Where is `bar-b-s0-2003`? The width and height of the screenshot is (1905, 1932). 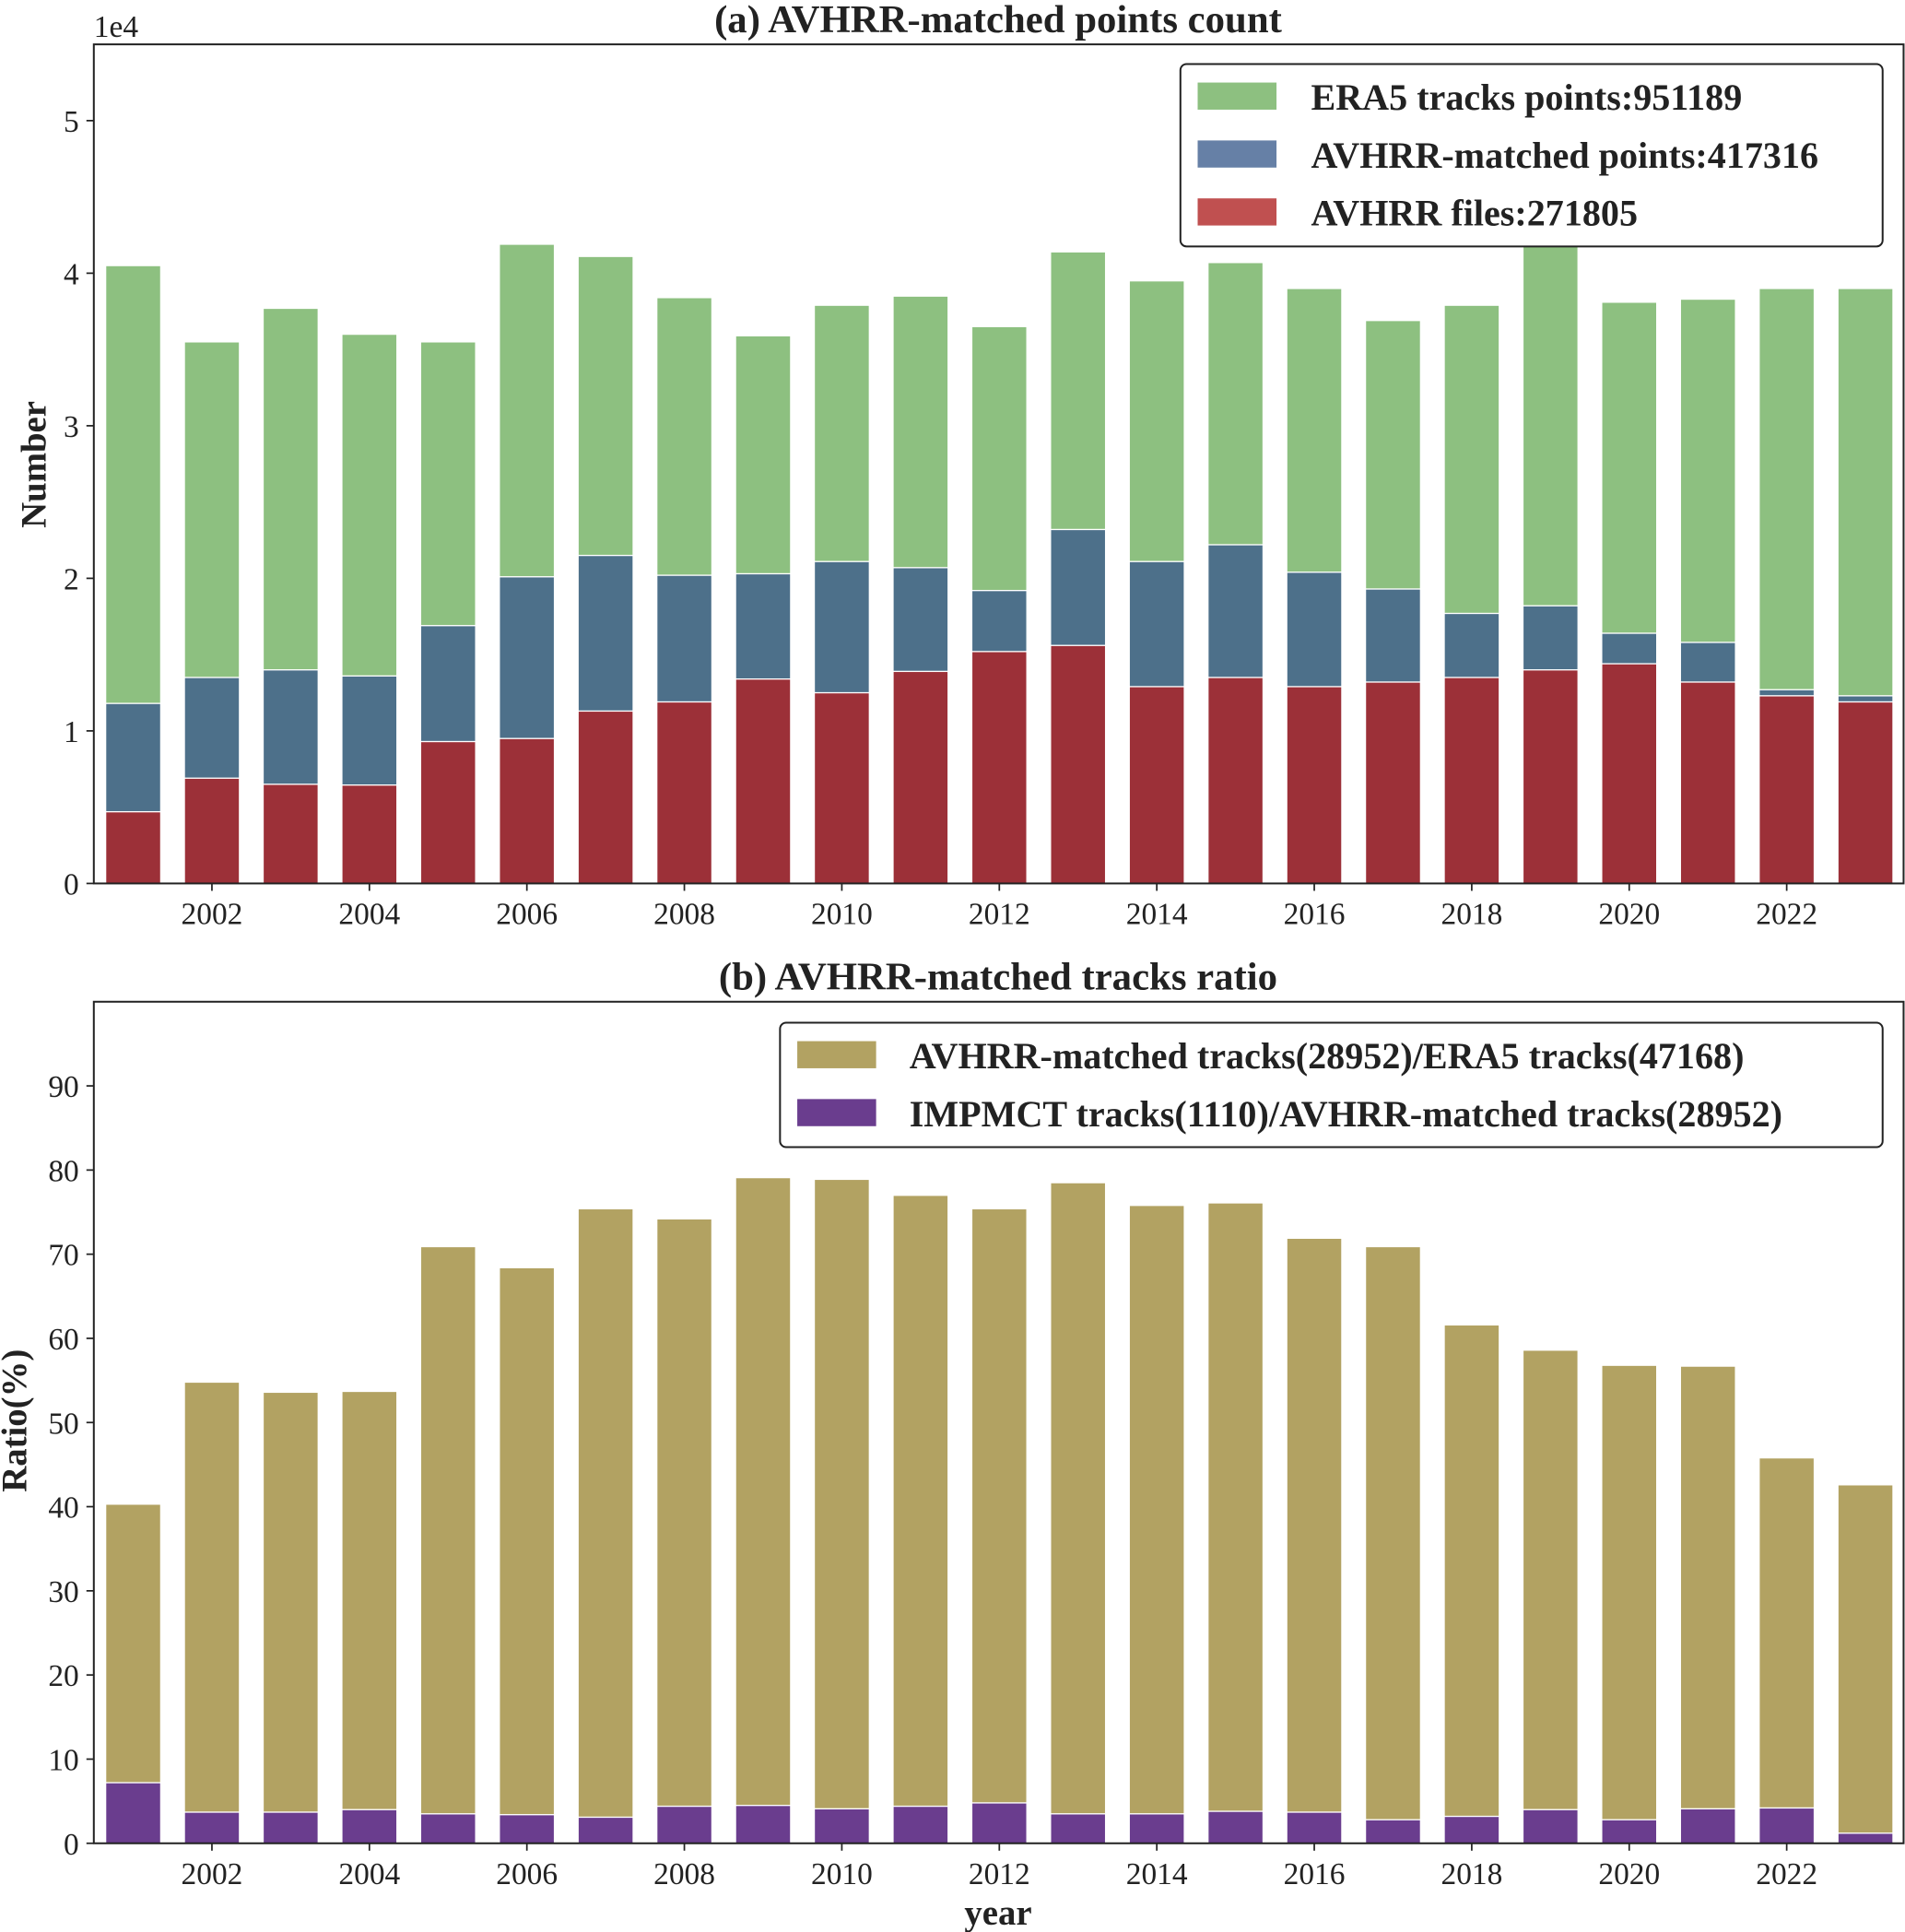
bar-b-s0-2003 is located at coordinates (290, 1617).